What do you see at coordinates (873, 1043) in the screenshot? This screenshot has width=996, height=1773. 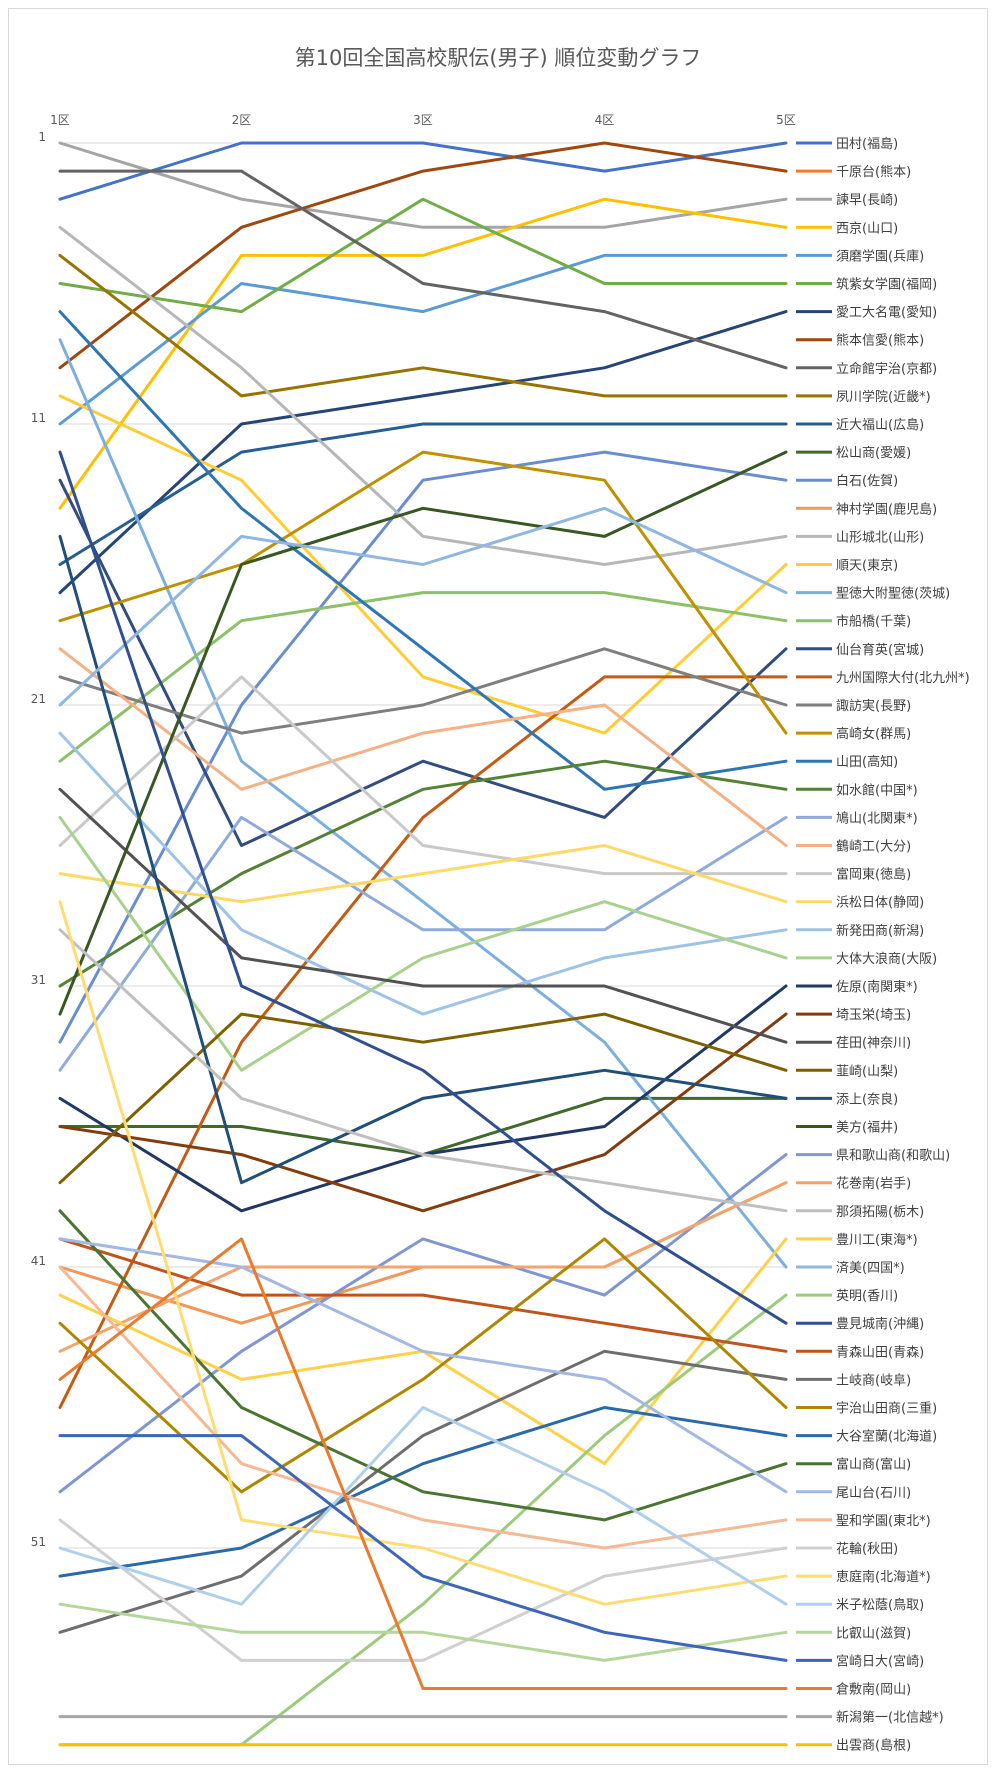 I see `legend-entry: 荏田(神奈川)` at bounding box center [873, 1043].